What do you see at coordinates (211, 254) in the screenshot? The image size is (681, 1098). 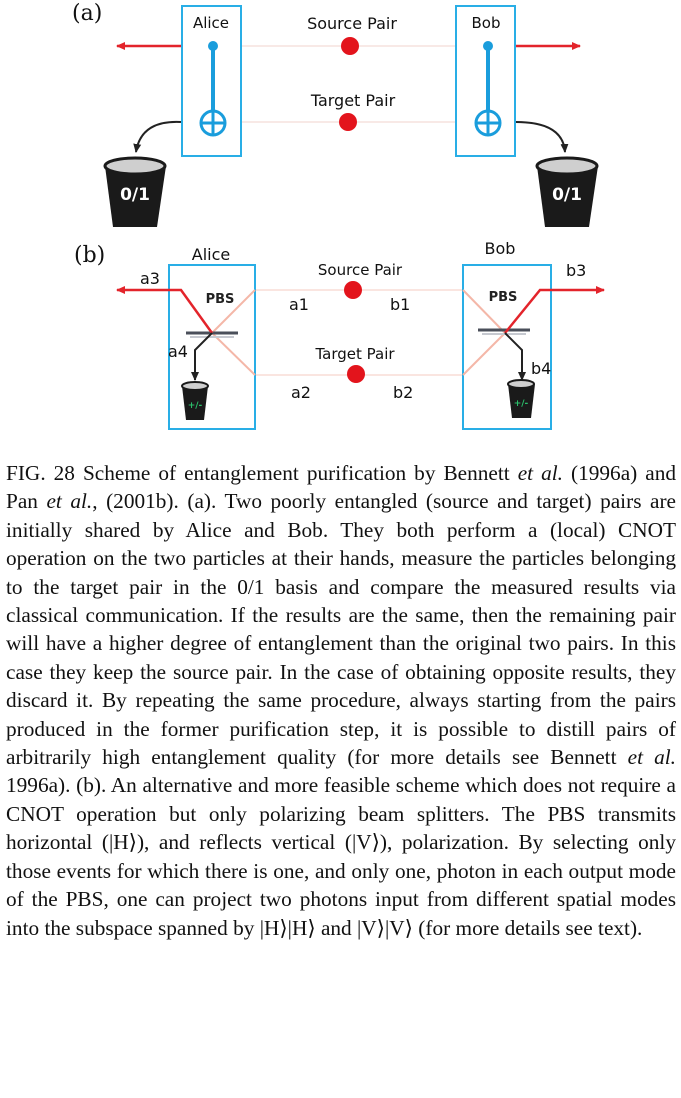 I see `alice-label-b: Alice` at bounding box center [211, 254].